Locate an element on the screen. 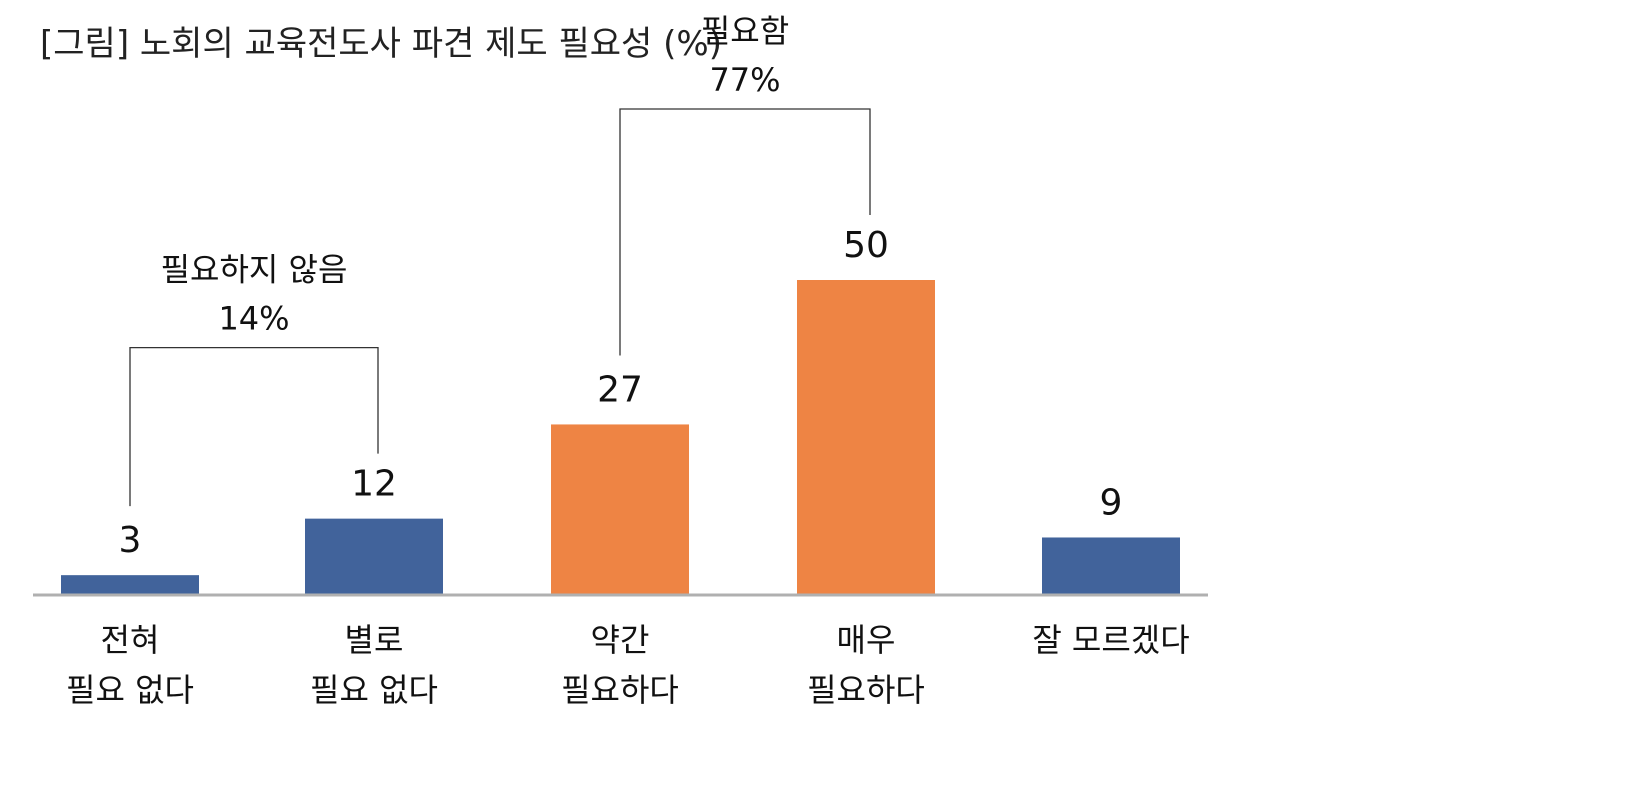 The height and width of the screenshot is (802, 1652). category-label-3-0: 매우 is located at coordinates (866, 640).